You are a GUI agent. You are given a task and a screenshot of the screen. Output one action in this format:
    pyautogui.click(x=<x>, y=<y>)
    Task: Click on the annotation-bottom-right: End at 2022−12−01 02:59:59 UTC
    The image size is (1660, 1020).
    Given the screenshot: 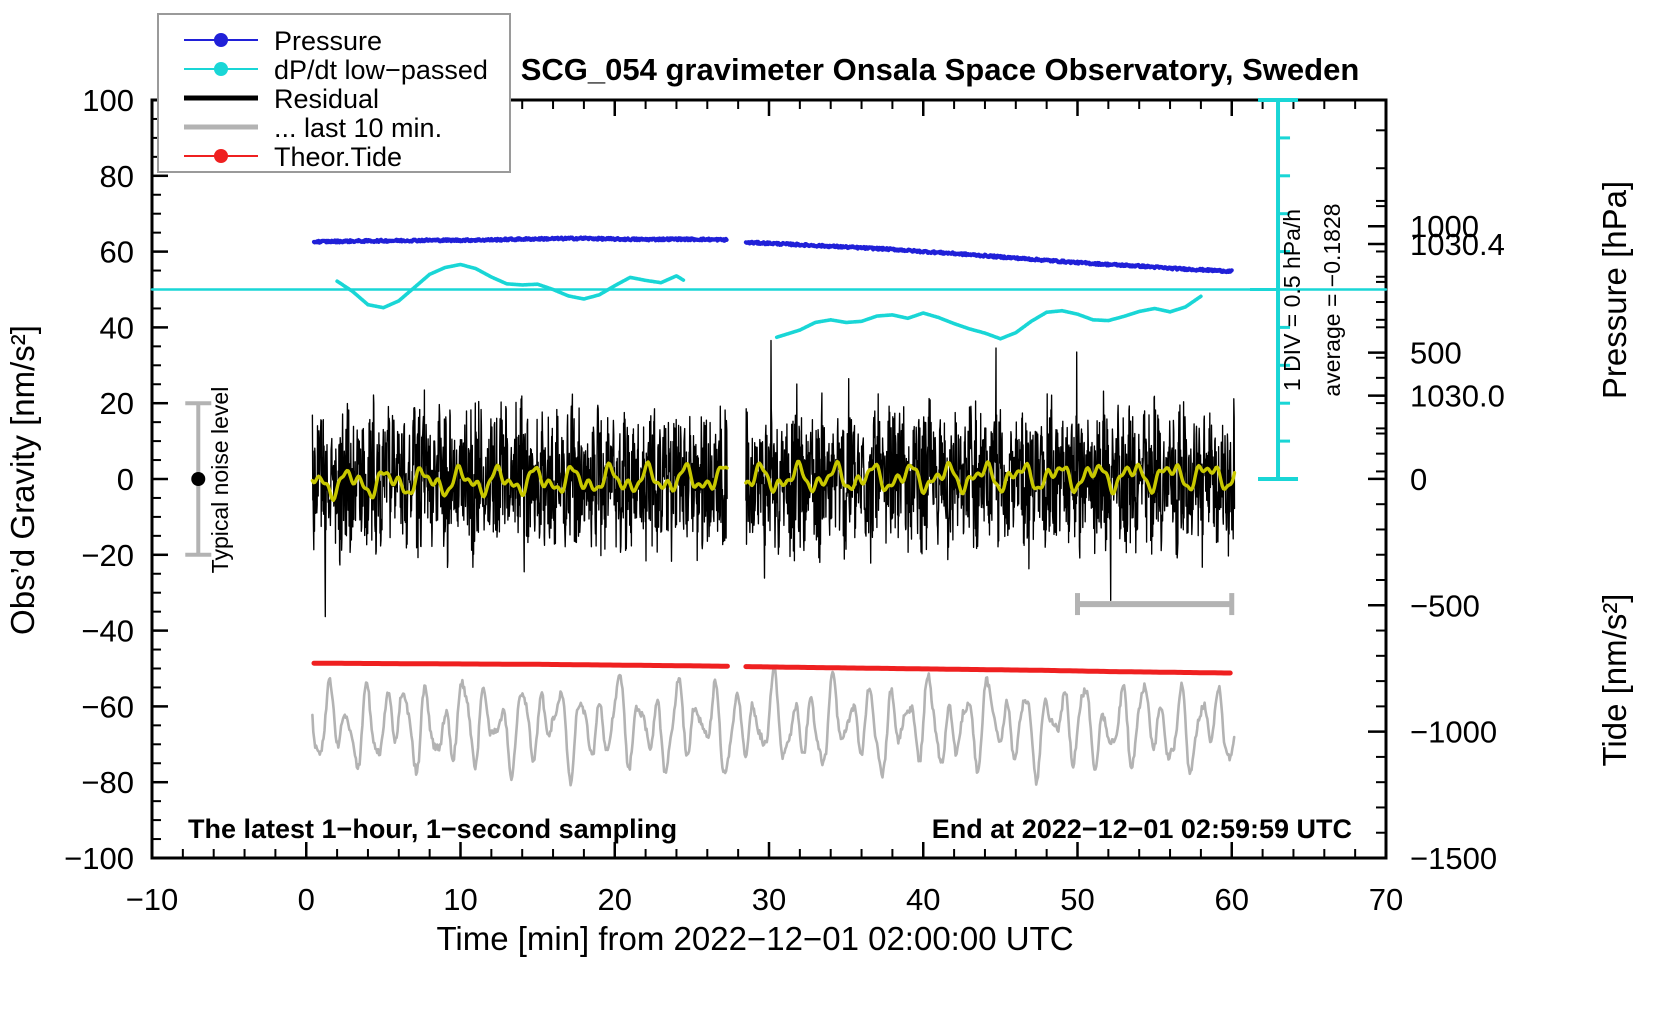 What is the action you would take?
    pyautogui.click(x=1142, y=829)
    